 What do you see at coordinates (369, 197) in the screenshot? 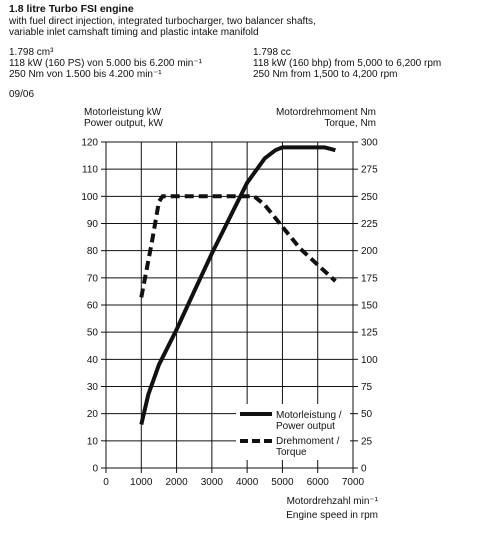
I see `y-right-tick-label: 250` at bounding box center [369, 197].